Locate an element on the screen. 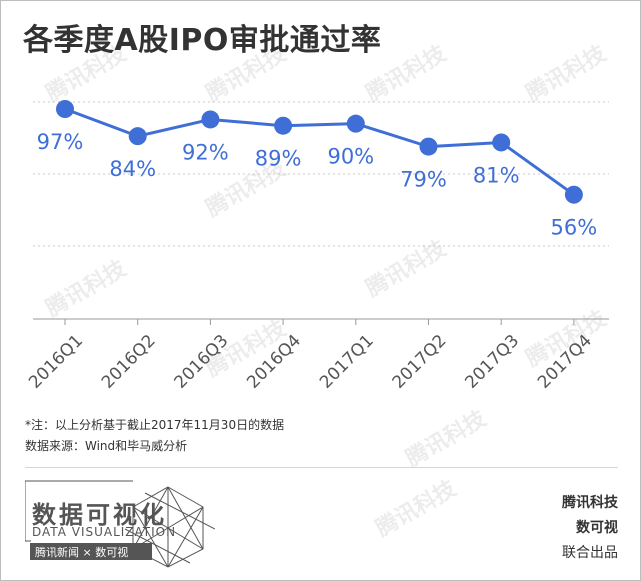 Image resolution: width=641 pixels, height=581 pixels. x-tick-label: 2016Q2 is located at coordinates (129, 362).